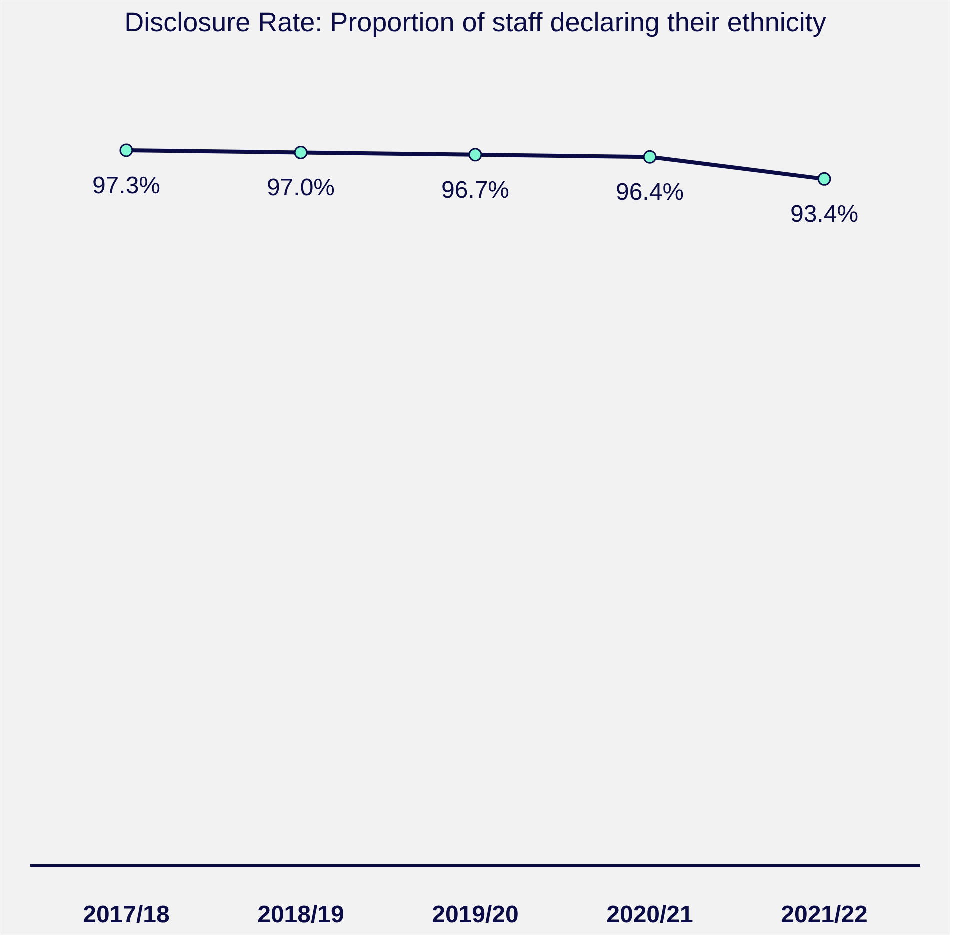  What do you see at coordinates (475, 23) in the screenshot?
I see `chart-title: Disclosure Rate: Proportion of staff declaring their ethnicity` at bounding box center [475, 23].